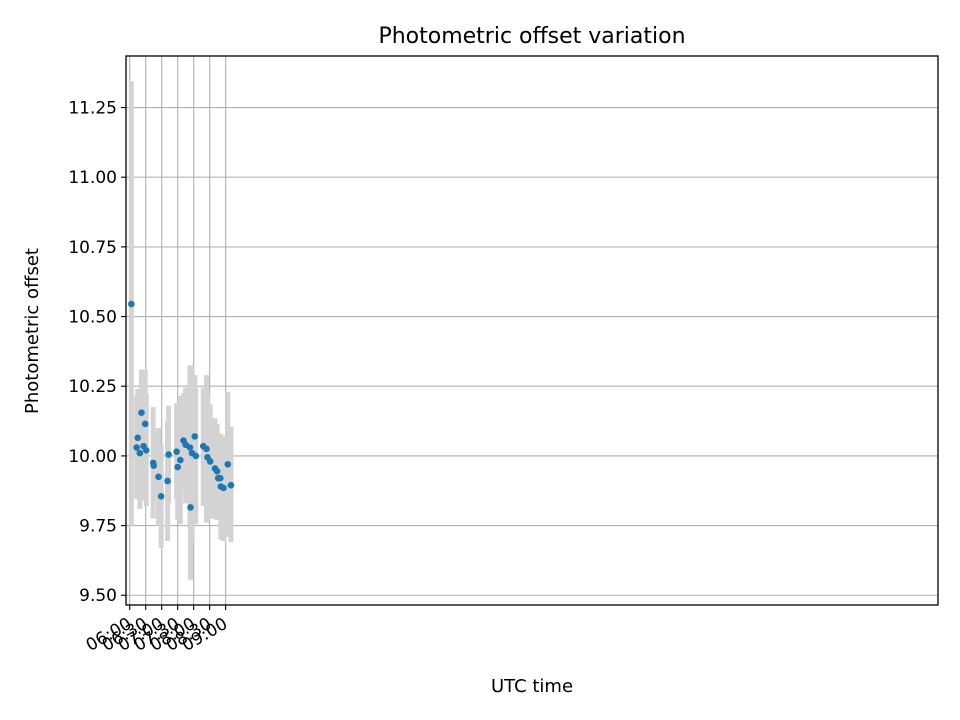 This screenshot has height=720, width=960. Describe the element at coordinates (531, 36) in the screenshot. I see `chart-title: Photometric offset variation` at that location.